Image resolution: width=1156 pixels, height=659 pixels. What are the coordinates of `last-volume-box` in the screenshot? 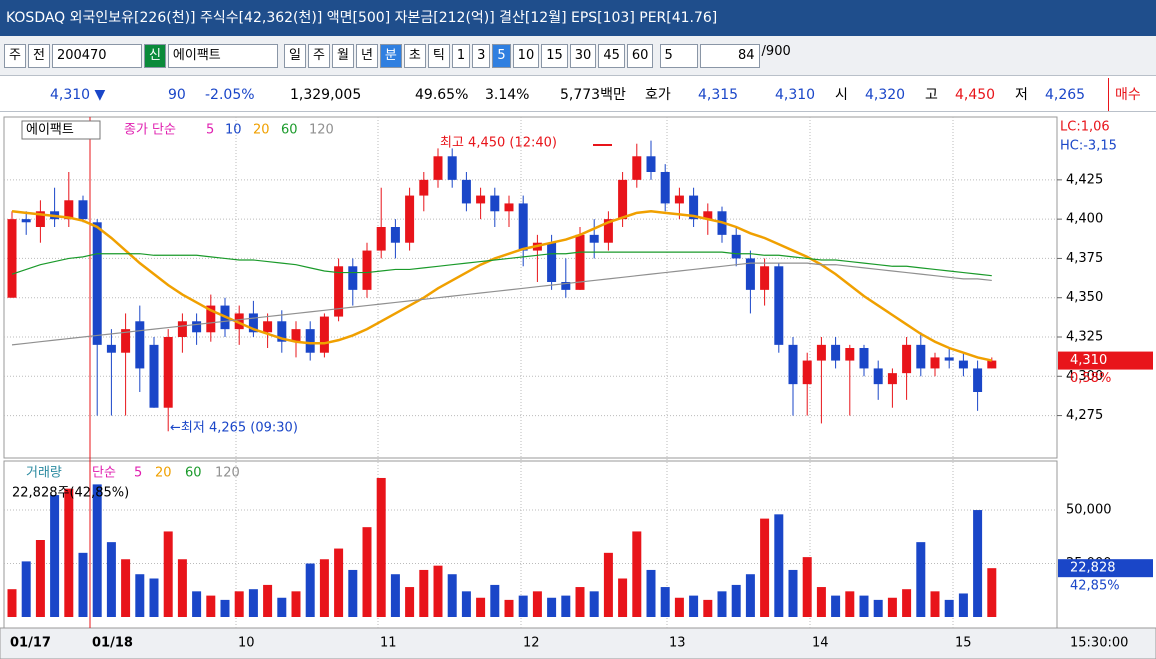 It's located at (1105, 568).